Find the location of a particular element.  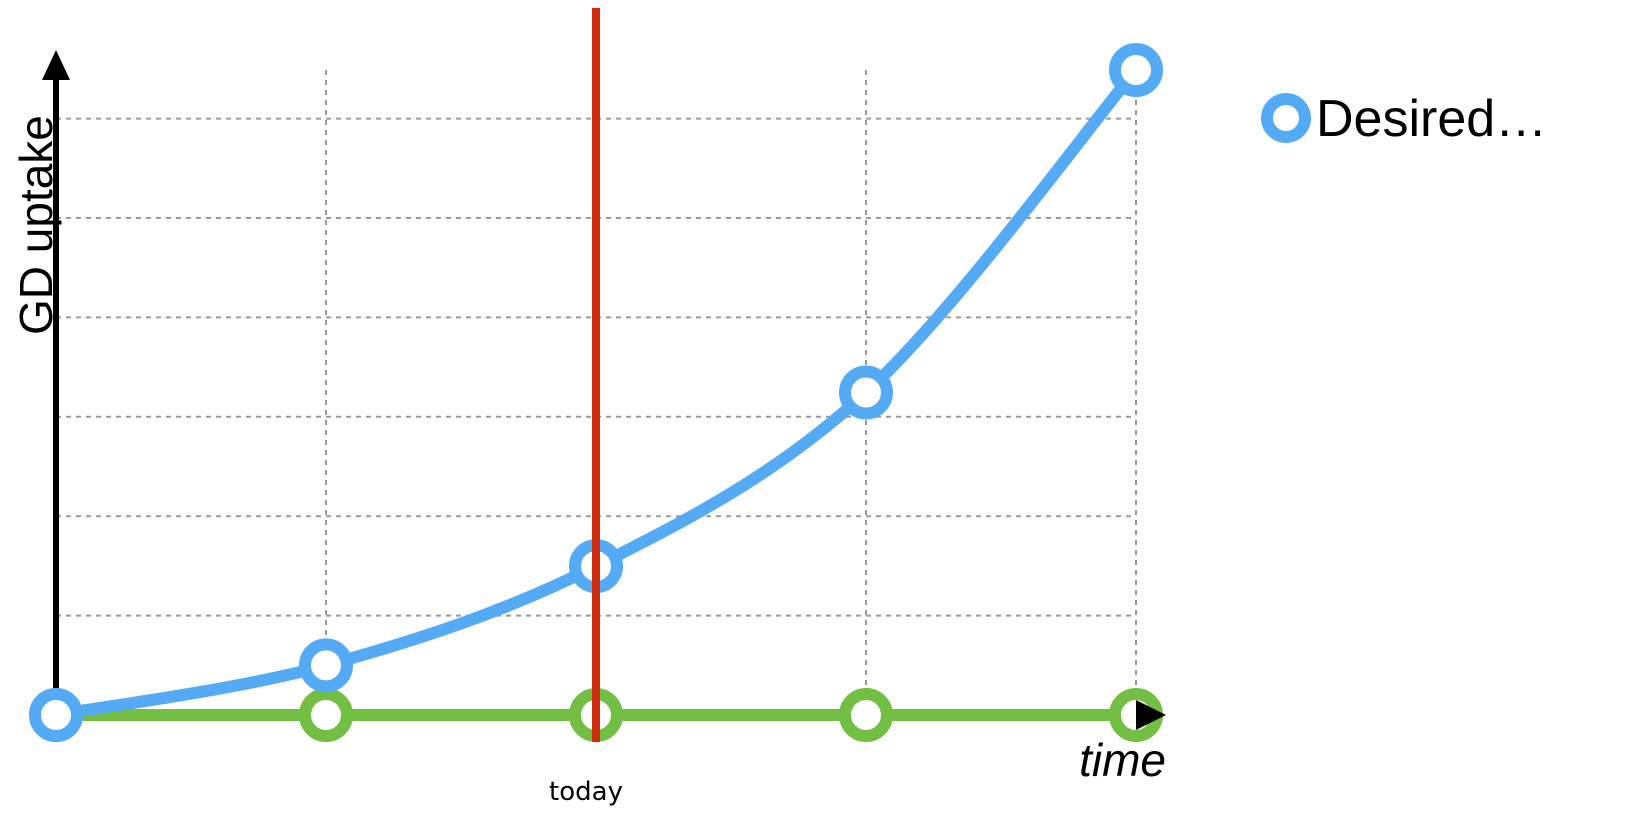

today-annotation: today is located at coordinates (586, 792).